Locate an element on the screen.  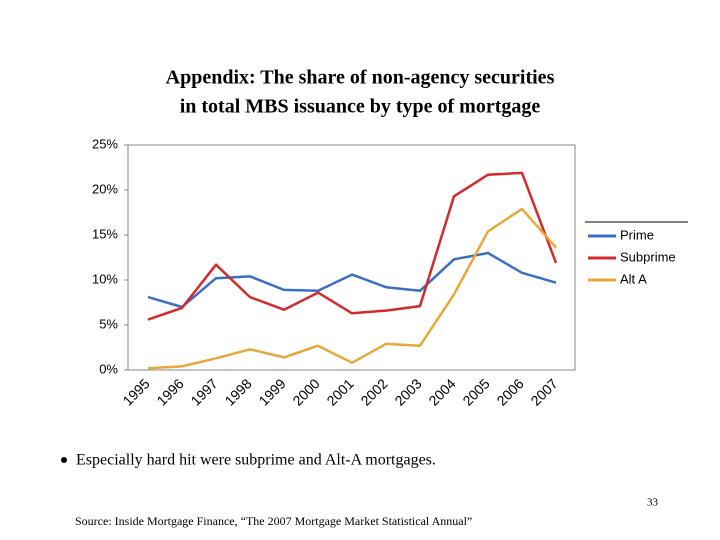
y-tick-label: 15% is located at coordinates (105, 233).